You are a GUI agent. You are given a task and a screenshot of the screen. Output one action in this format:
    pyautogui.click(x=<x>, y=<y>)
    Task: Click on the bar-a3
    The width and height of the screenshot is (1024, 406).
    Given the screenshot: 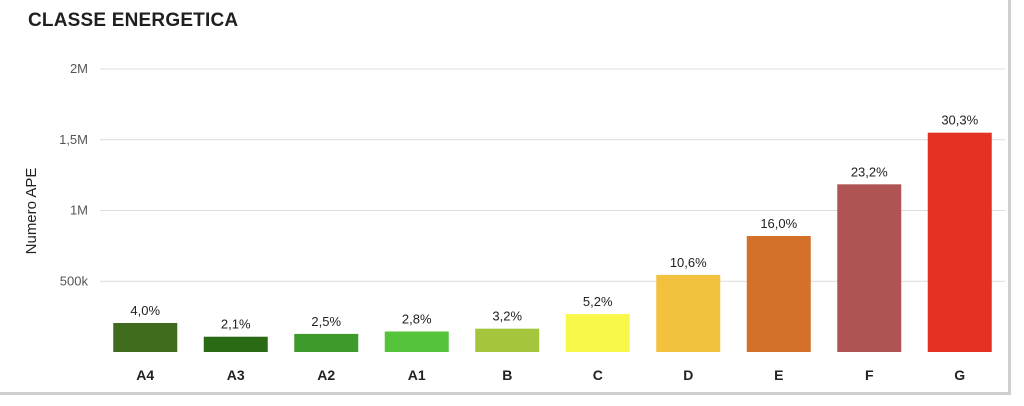 What is the action you would take?
    pyautogui.click(x=235, y=344)
    